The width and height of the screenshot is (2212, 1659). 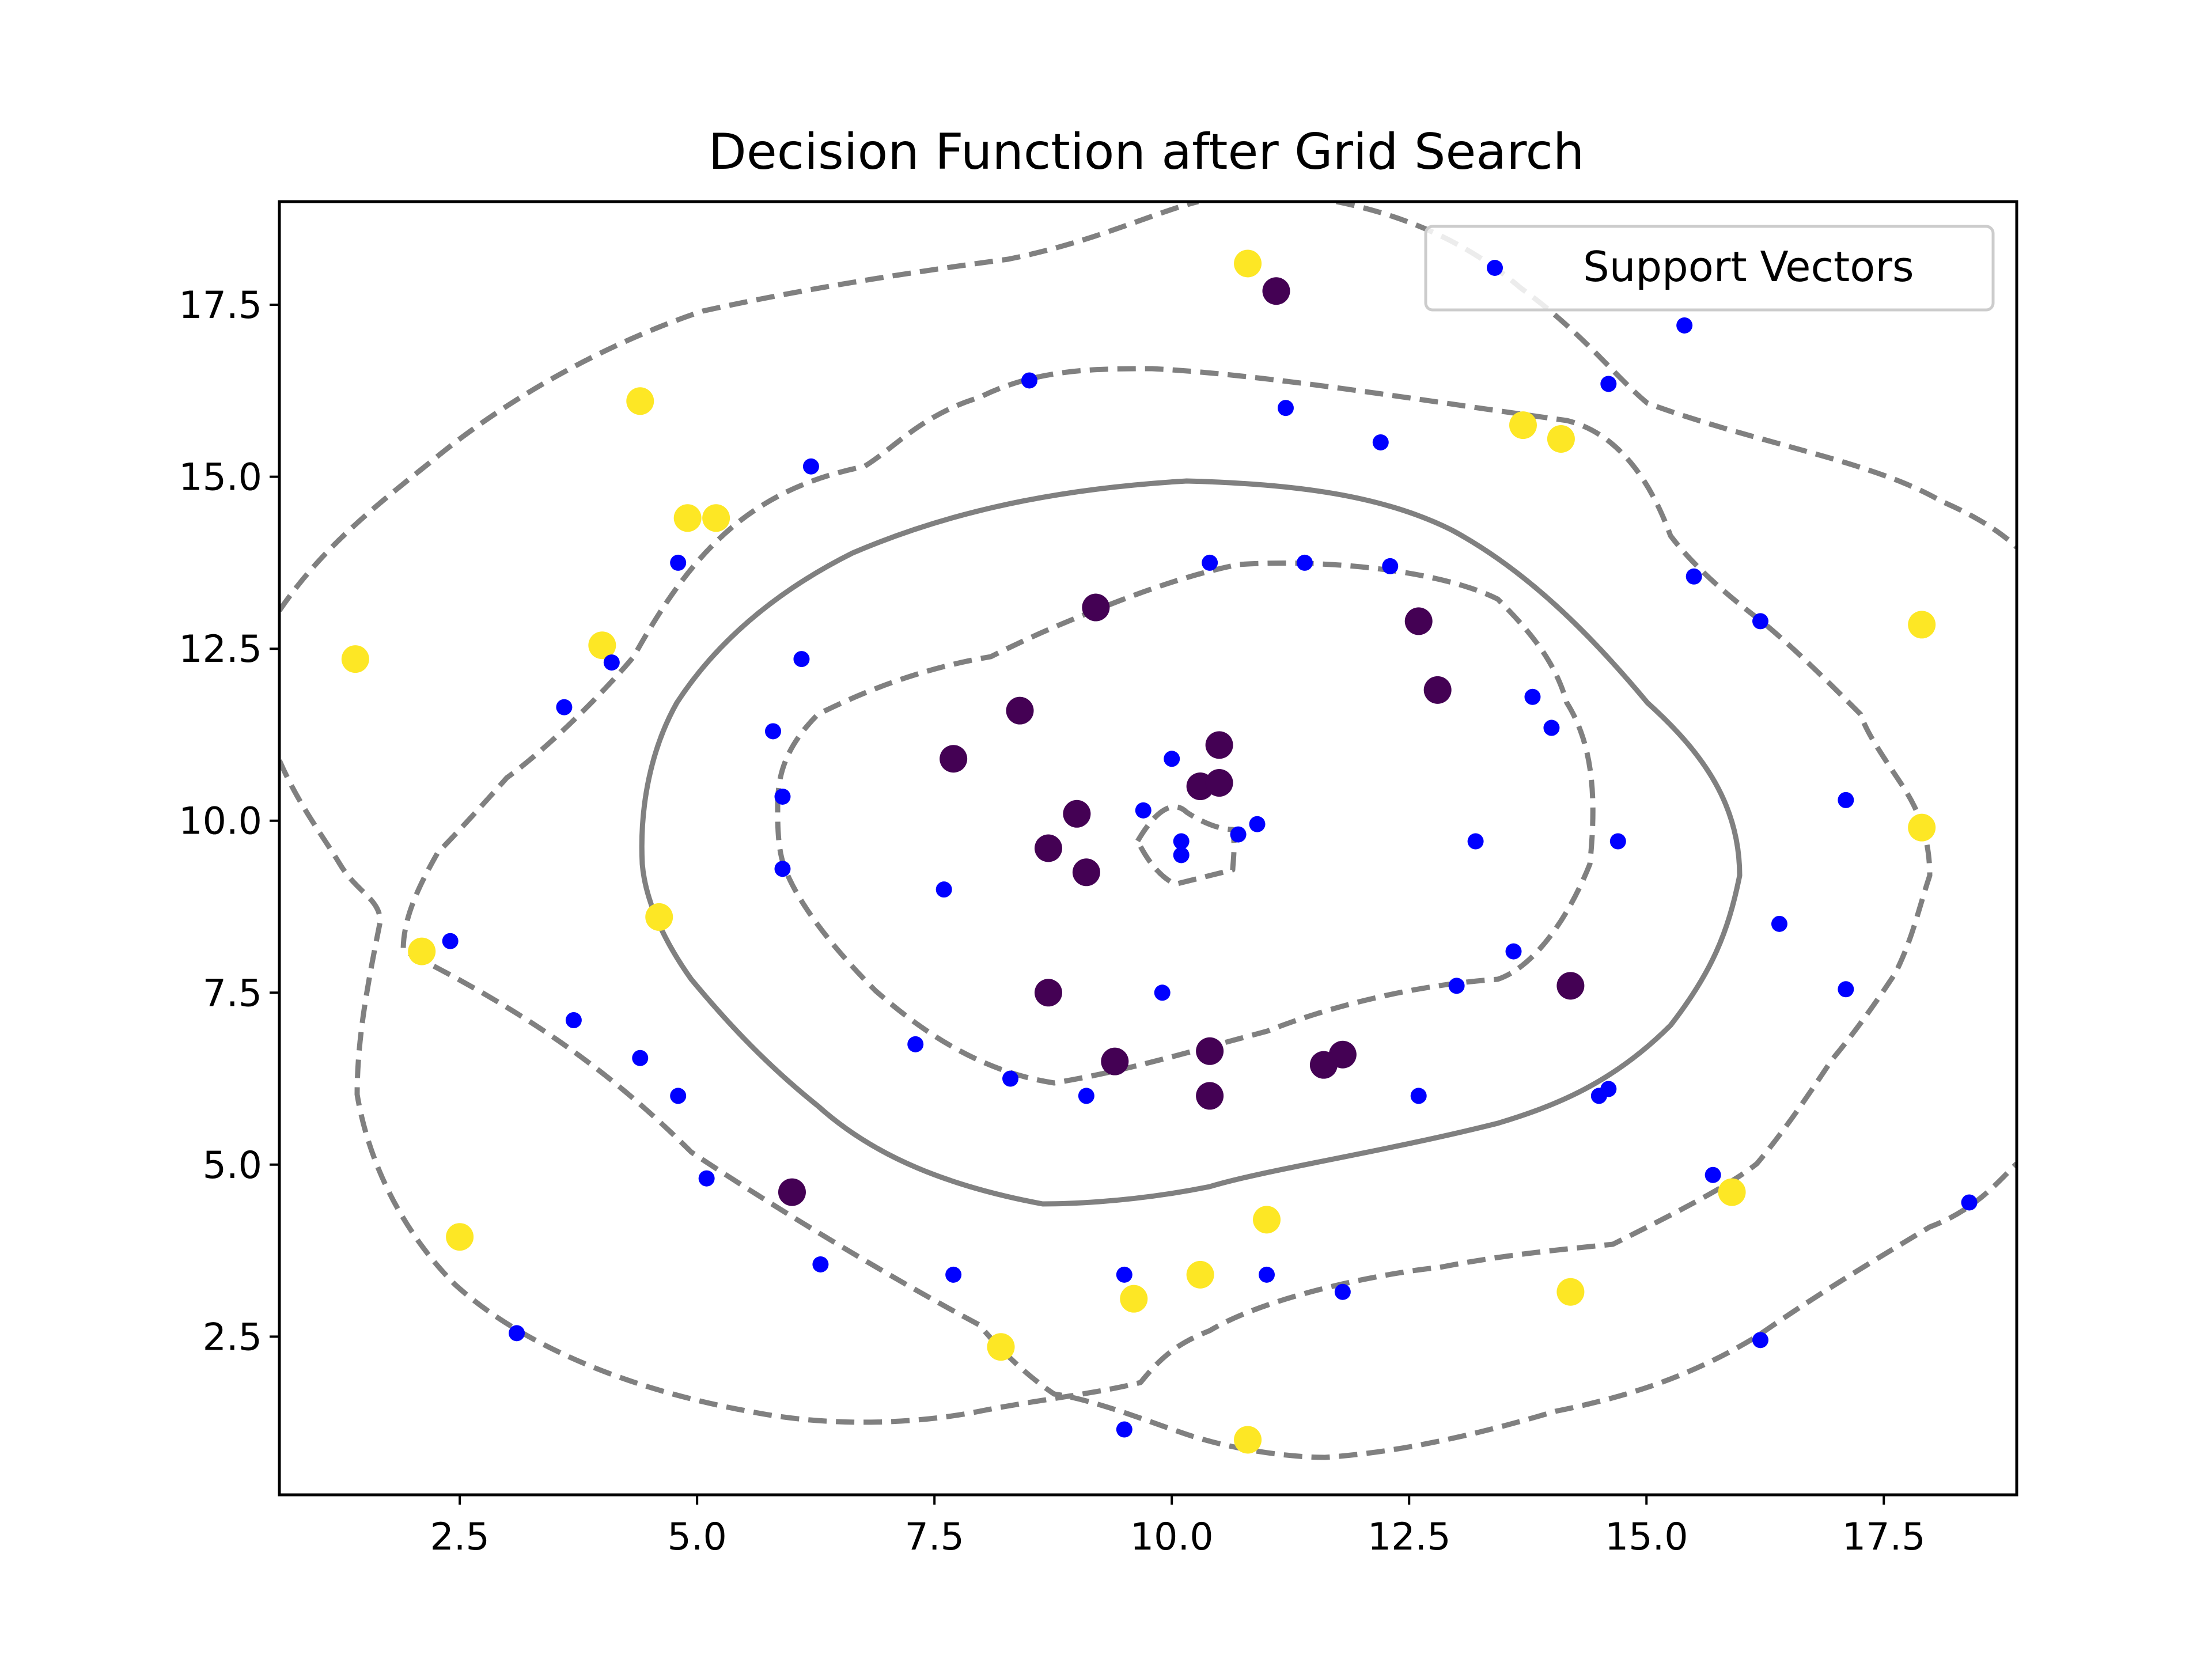 I want to click on y-tick-label-3: 10.0, so click(x=220, y=821).